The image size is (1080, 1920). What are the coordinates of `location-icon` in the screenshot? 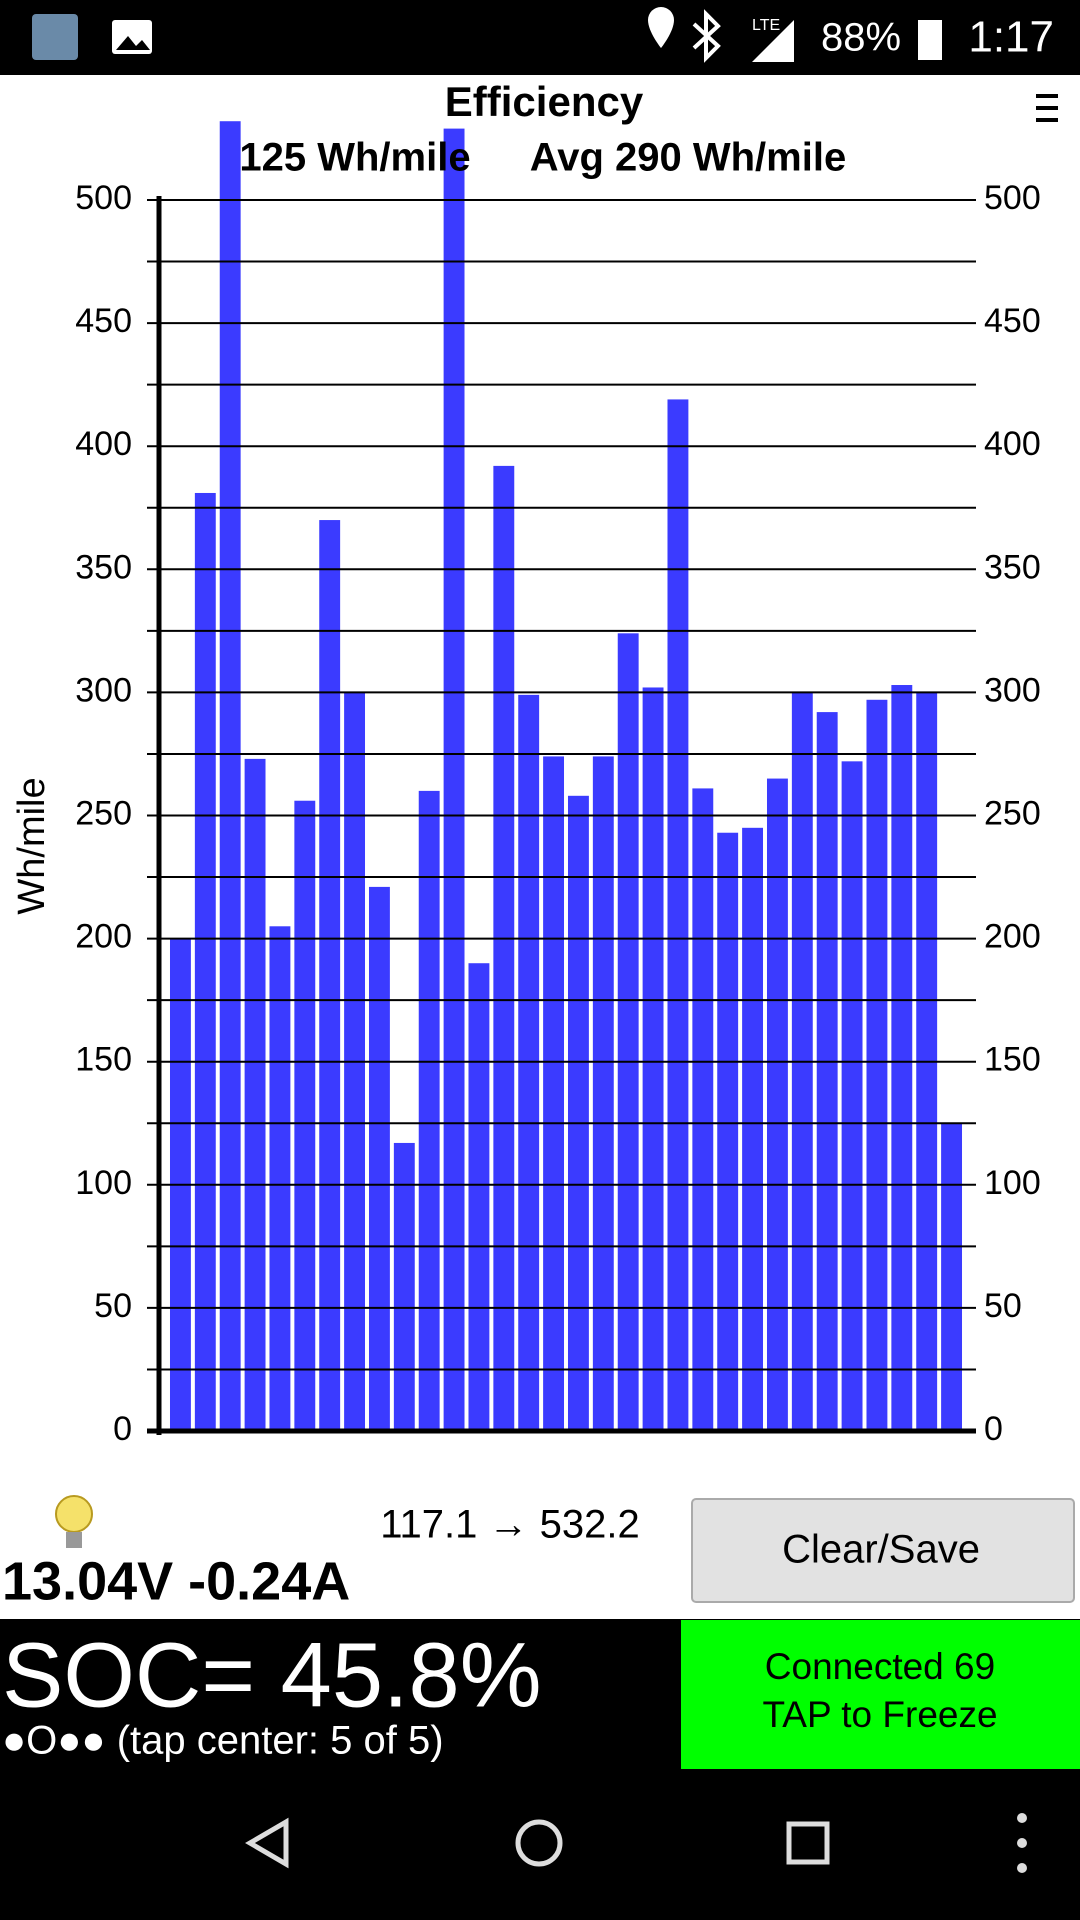 It's located at (661, 27).